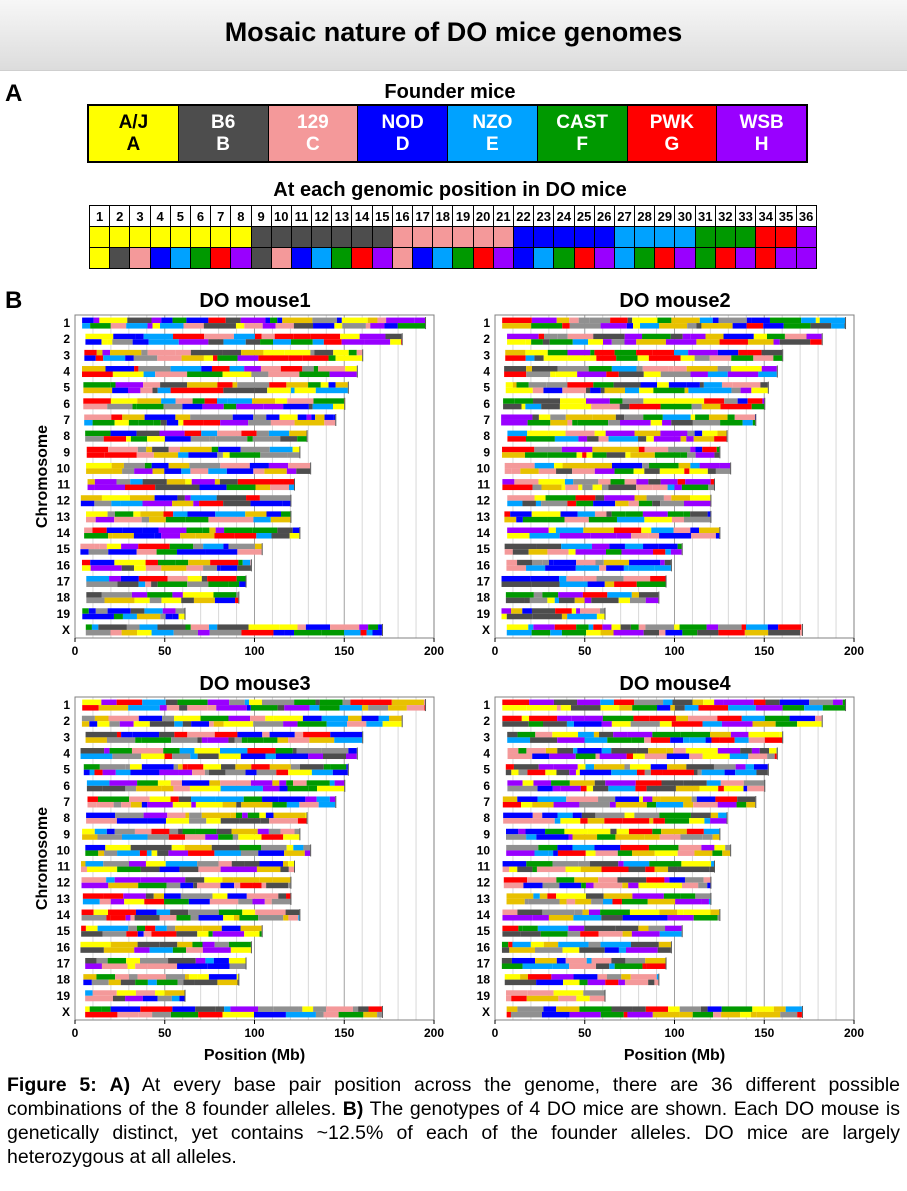  Describe the element at coordinates (120, 1085) in the screenshot. I see `caption-a-label: A)` at that location.